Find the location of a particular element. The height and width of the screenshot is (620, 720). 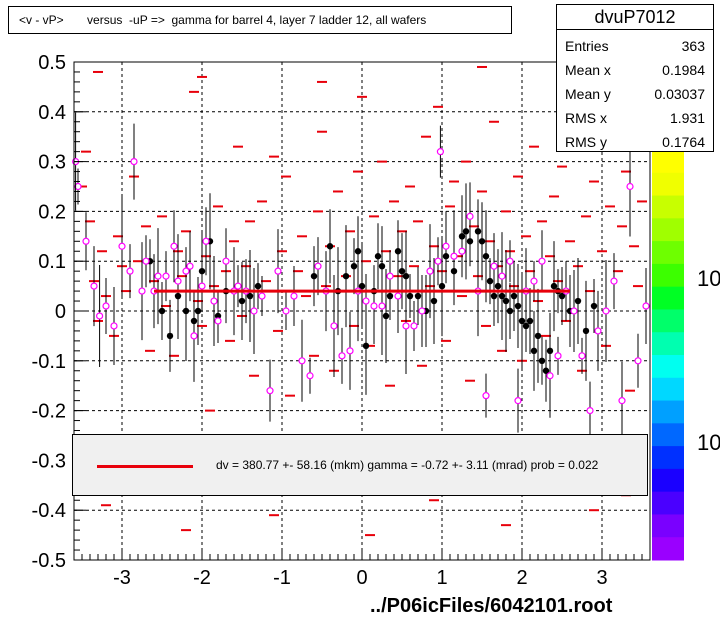

stats-row-value: 0.1764 is located at coordinates (683, 142).